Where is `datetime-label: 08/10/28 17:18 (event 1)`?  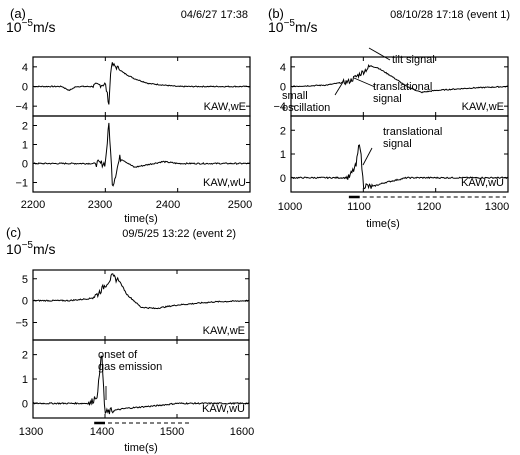 datetime-label: 08/10/28 17:18 (event 1) is located at coordinates (450, 15).